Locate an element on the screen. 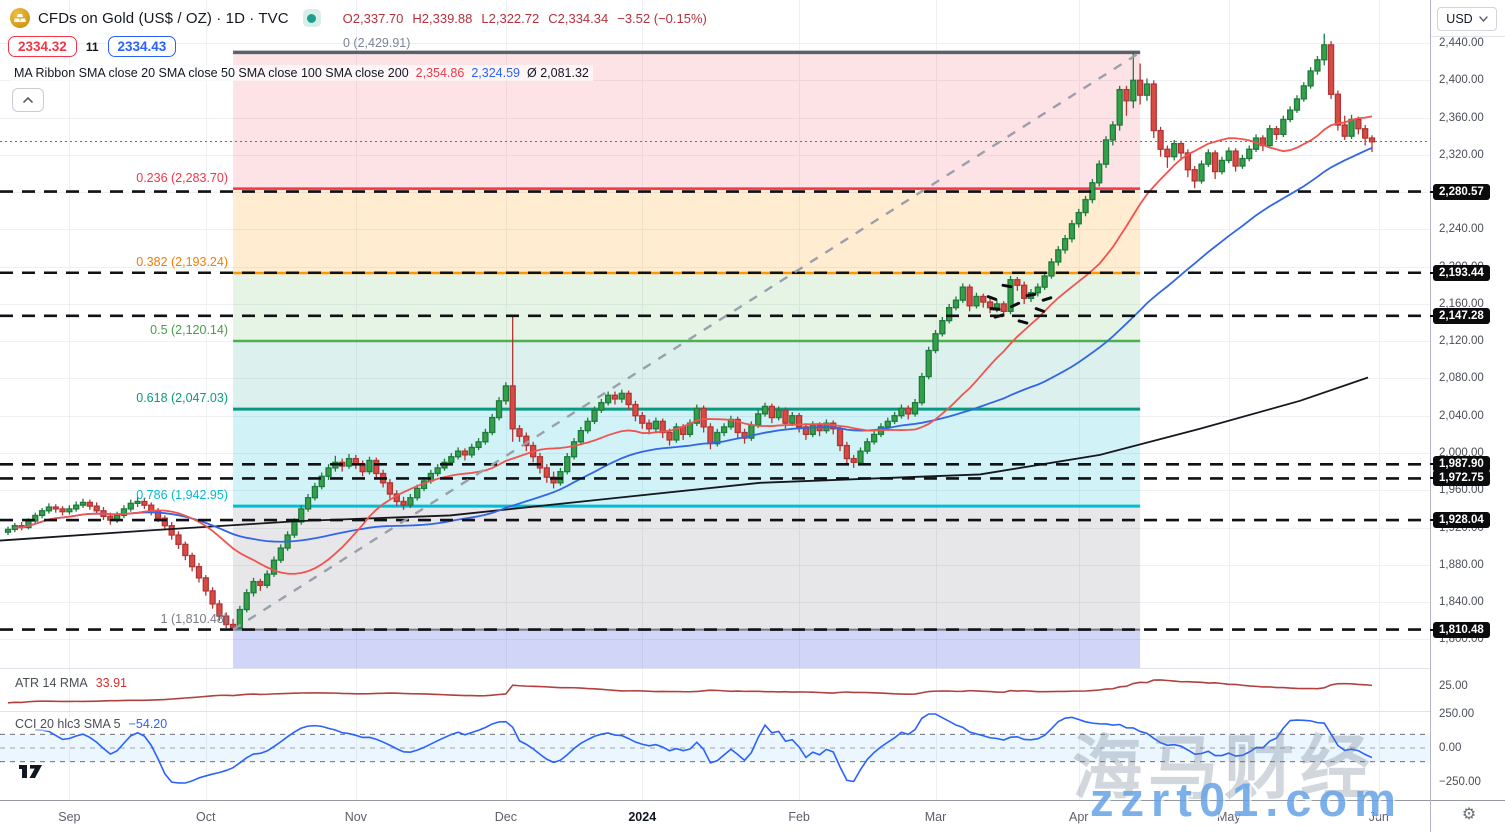  fib-level-label: 0.236 (2,283.70) is located at coordinates (182, 177).